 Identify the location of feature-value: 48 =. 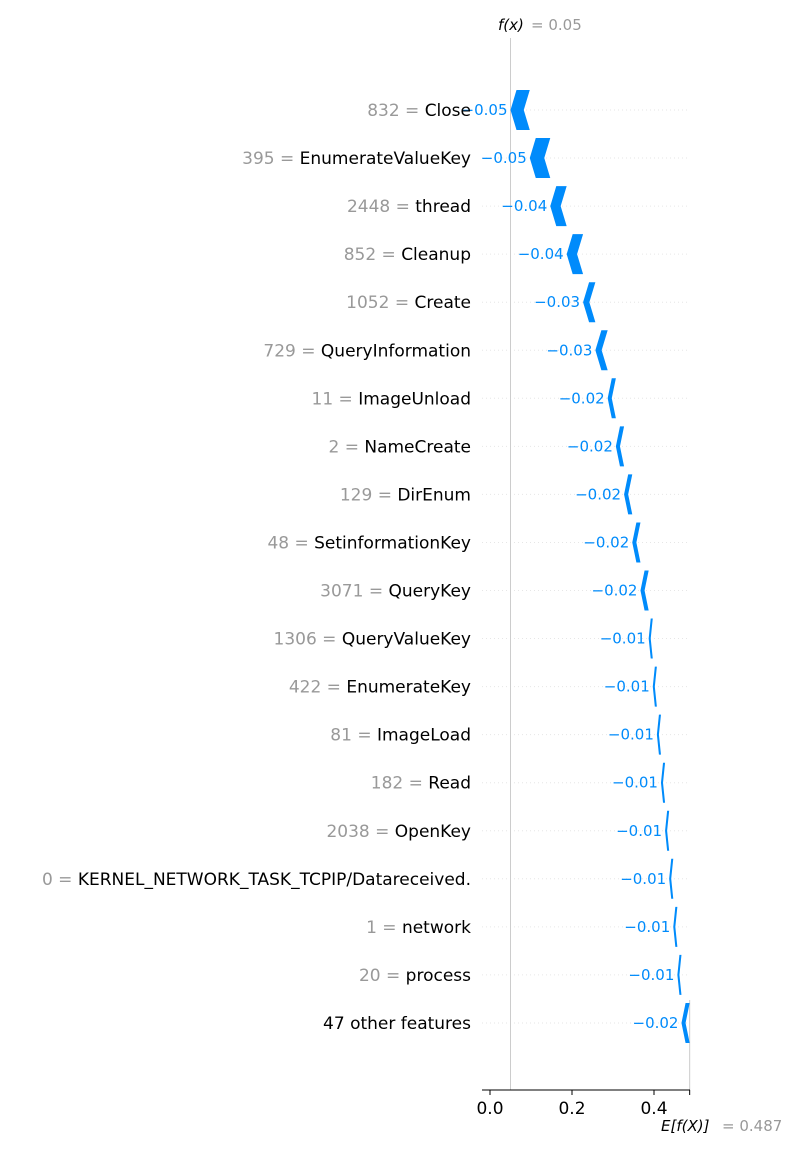
(290, 543).